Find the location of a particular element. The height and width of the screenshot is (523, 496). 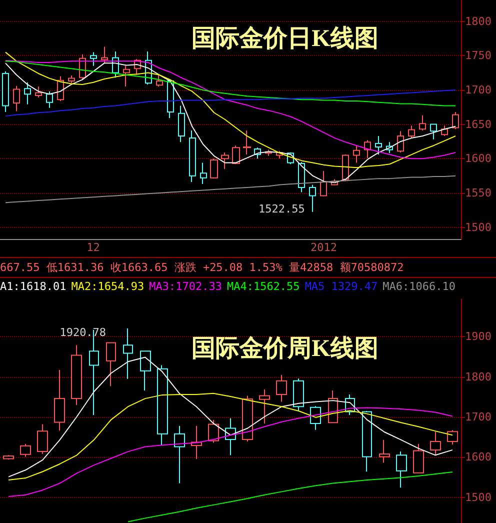

text: MA2:1654.93 is located at coordinates (107, 286).